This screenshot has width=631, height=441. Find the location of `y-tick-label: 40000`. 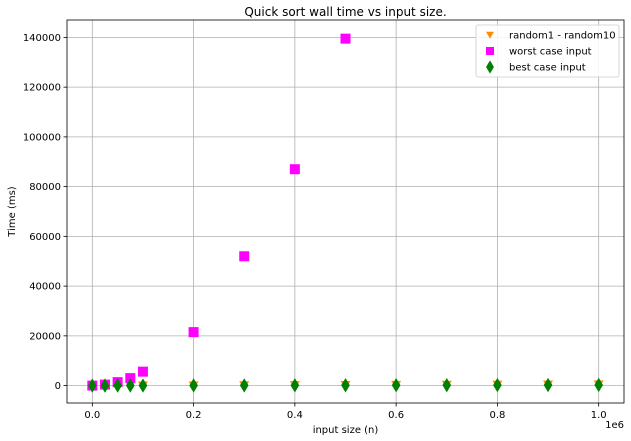

y-tick-label: 40000 is located at coordinates (45, 287).